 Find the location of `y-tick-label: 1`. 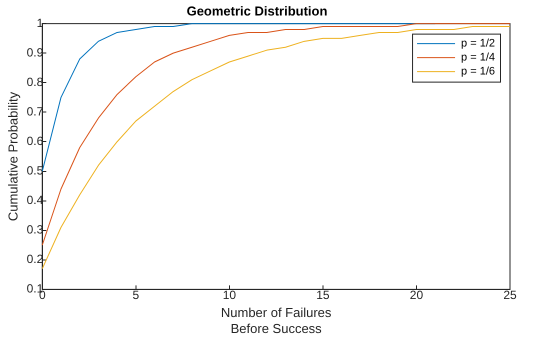

y-tick-label: 1 is located at coordinates (40, 23).